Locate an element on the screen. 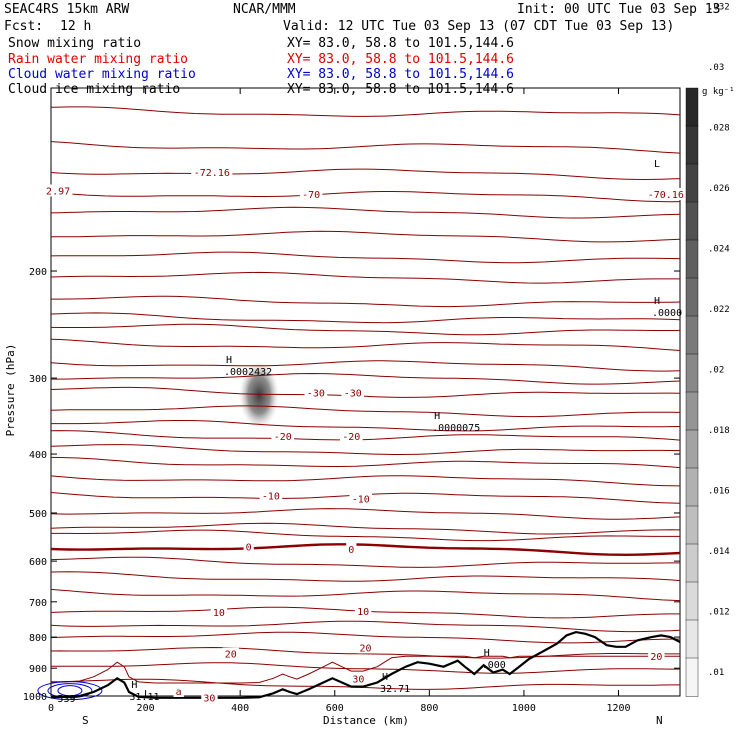 This screenshot has height=740, width=740. contour-label: 0 is located at coordinates (249, 548).